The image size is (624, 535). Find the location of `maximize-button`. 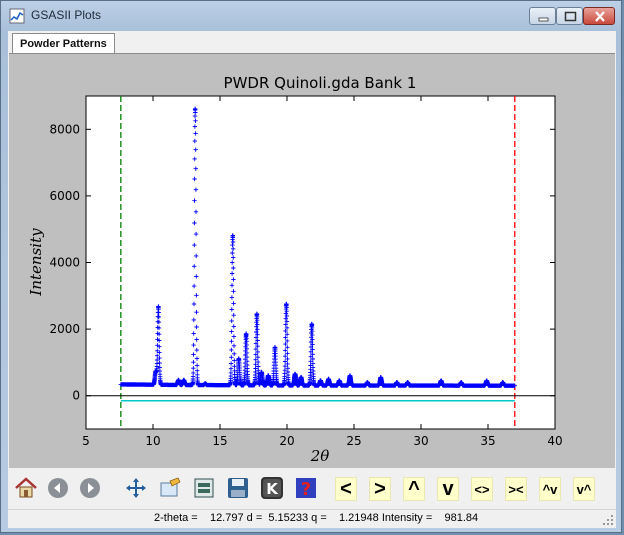

maximize-button is located at coordinates (569, 16).